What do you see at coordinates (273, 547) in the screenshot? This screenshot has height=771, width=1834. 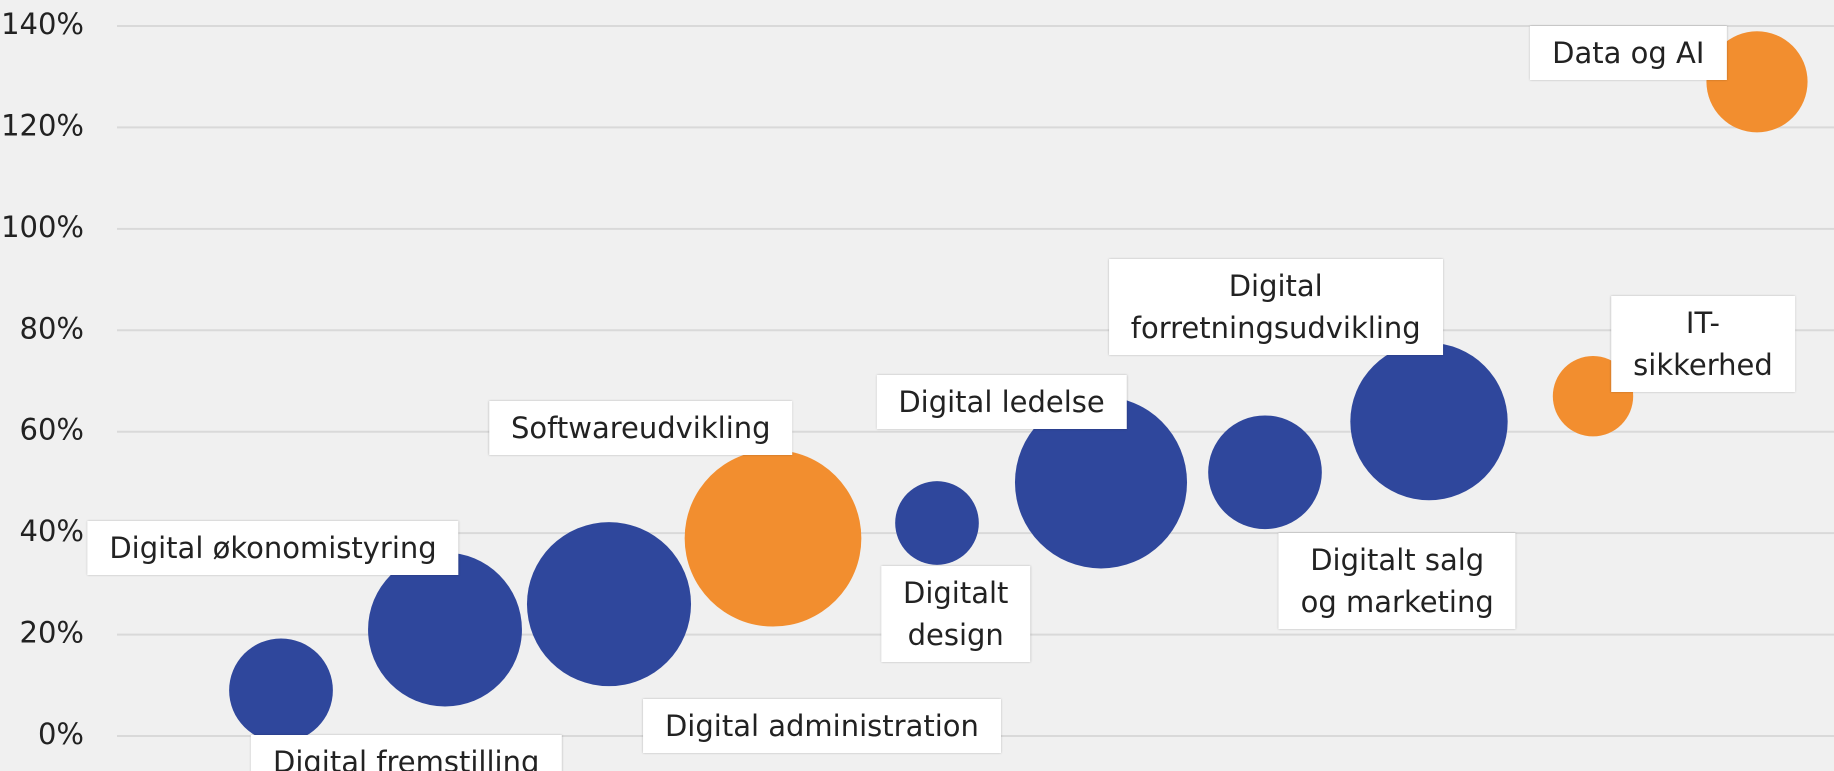 I see `bubble-label: Digital økonomistyring` at bounding box center [273, 547].